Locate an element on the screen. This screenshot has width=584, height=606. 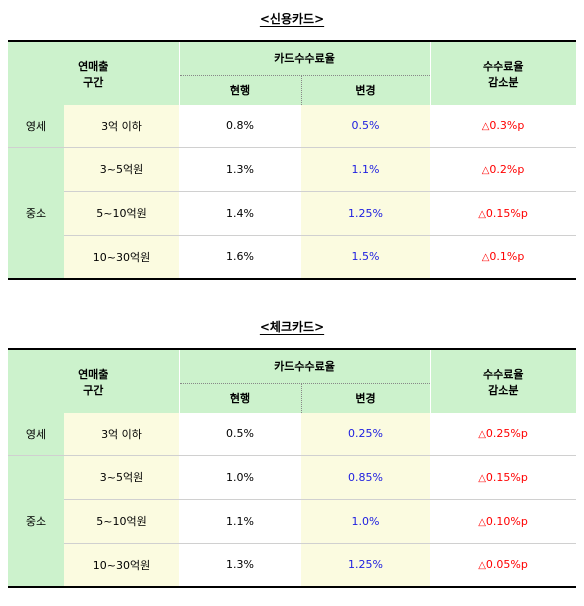
current-rate-cell: 1.1% is located at coordinates (240, 521).